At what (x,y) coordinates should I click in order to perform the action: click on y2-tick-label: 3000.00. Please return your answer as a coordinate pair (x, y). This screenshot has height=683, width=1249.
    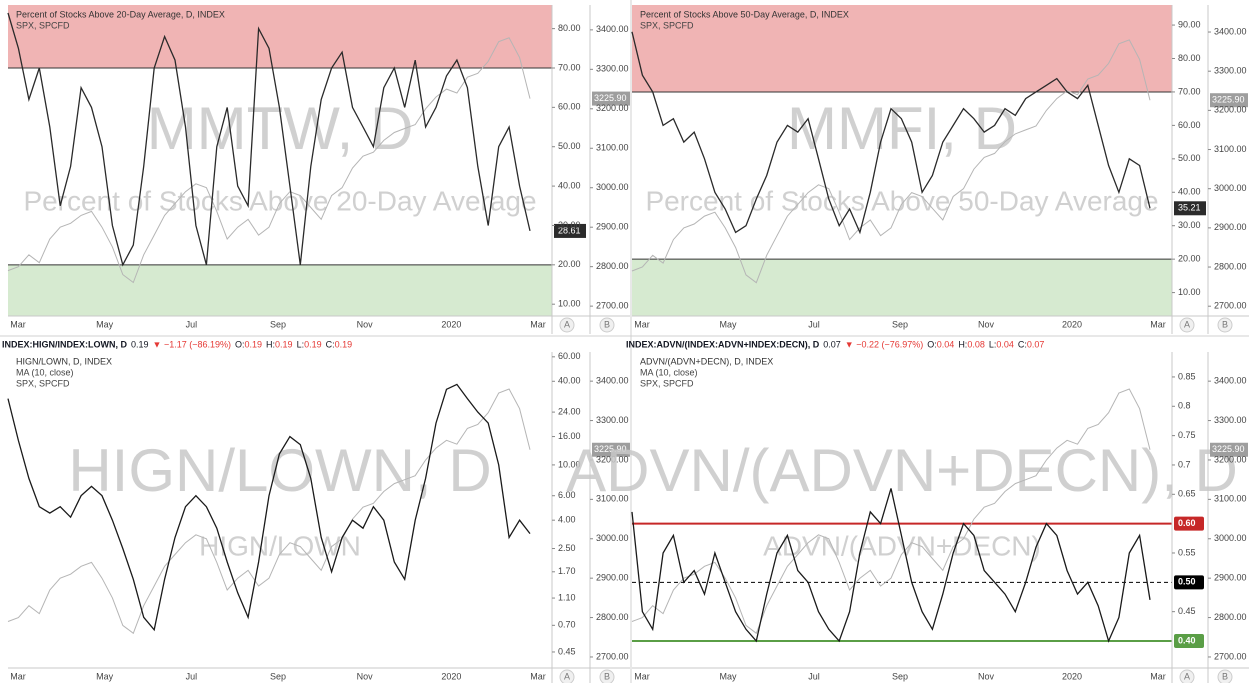
    Looking at the image, I should click on (1230, 538).